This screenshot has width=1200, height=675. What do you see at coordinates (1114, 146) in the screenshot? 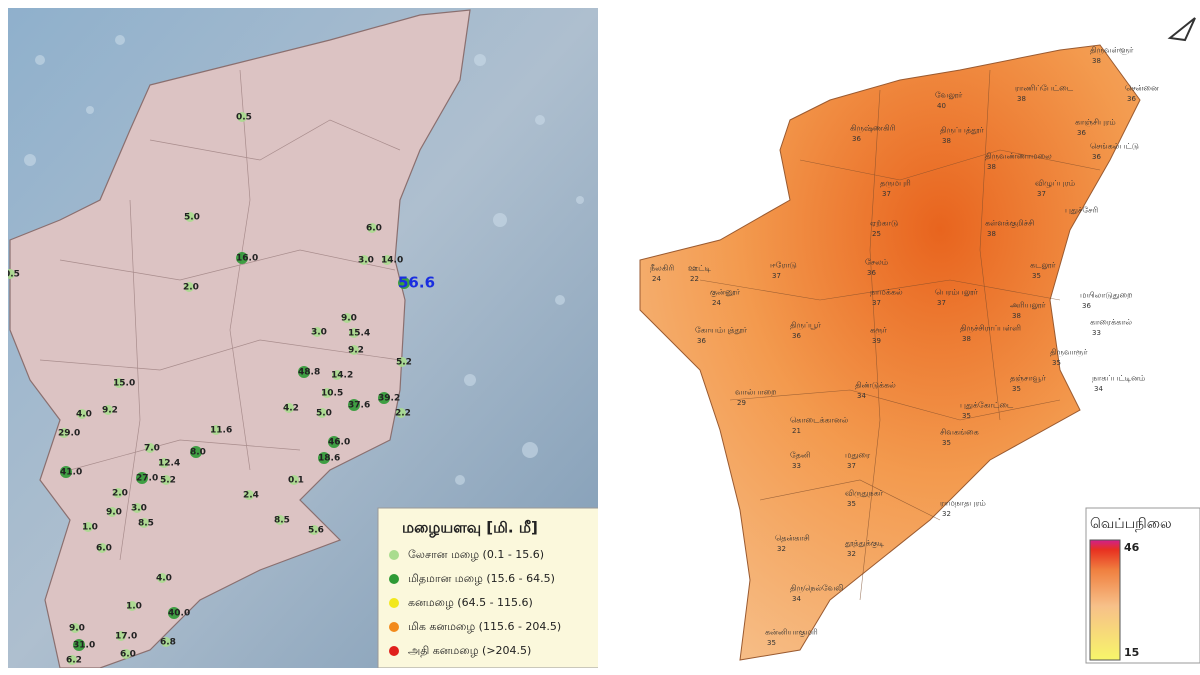
I see `district-name: செங்கல்பட்டு` at bounding box center [1114, 146].